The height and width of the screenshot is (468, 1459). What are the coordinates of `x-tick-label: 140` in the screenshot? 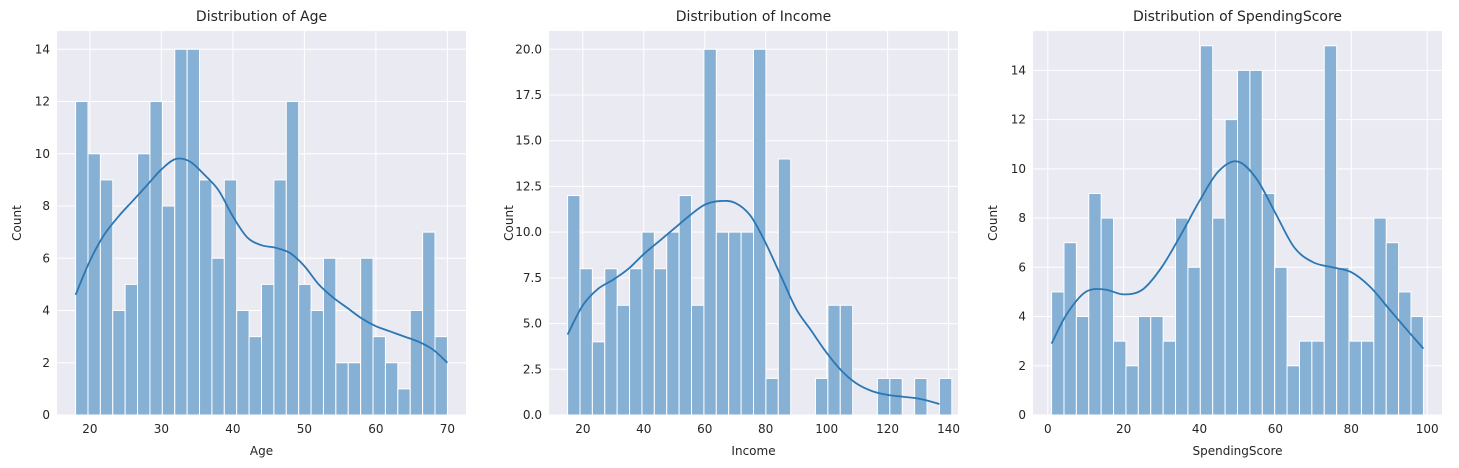 It's located at (948, 429).